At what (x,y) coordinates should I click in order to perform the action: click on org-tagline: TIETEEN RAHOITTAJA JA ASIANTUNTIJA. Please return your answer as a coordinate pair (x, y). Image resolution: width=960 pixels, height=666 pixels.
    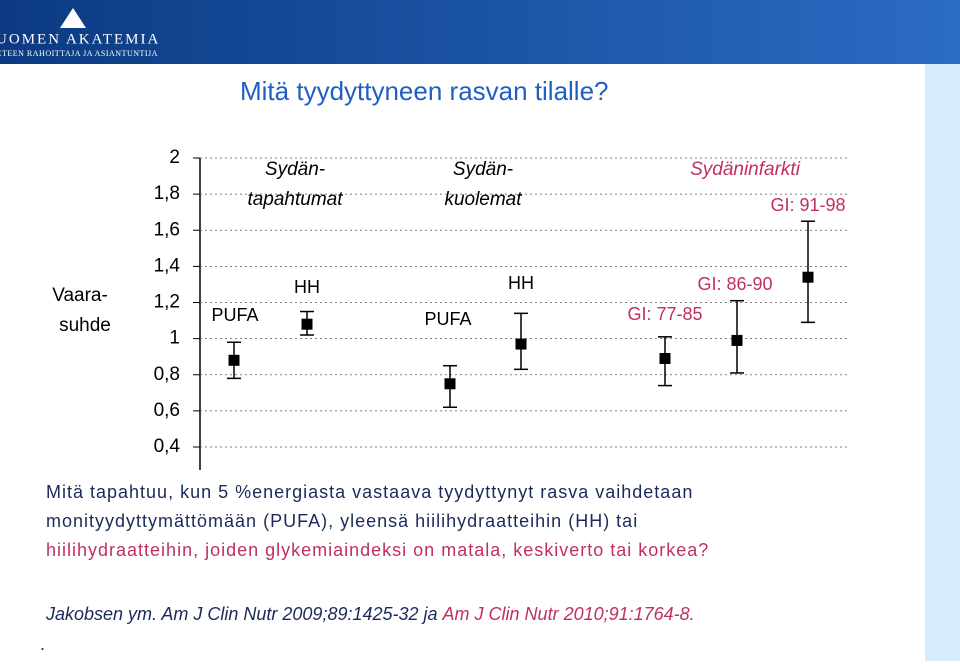
    Looking at the image, I should click on (79, 53).